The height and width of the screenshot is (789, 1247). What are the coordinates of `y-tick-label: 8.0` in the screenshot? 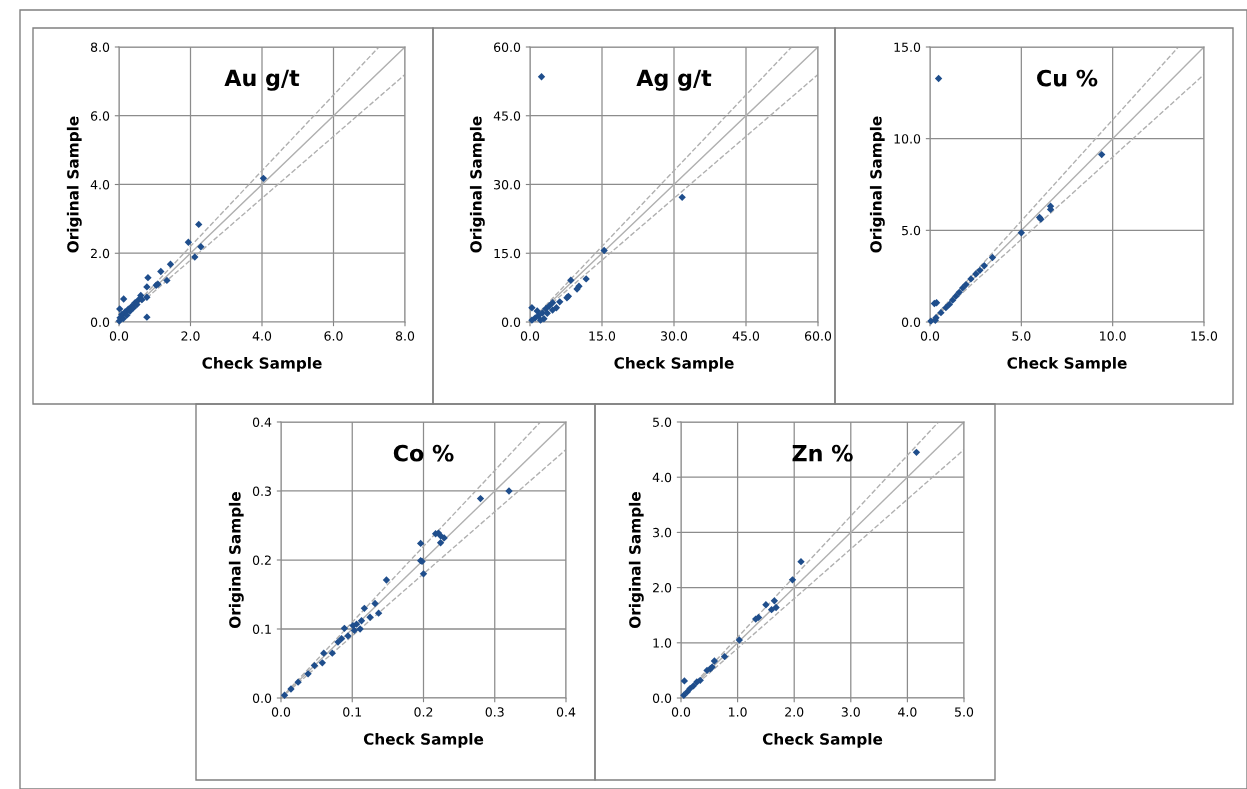 It's located at (100, 47).